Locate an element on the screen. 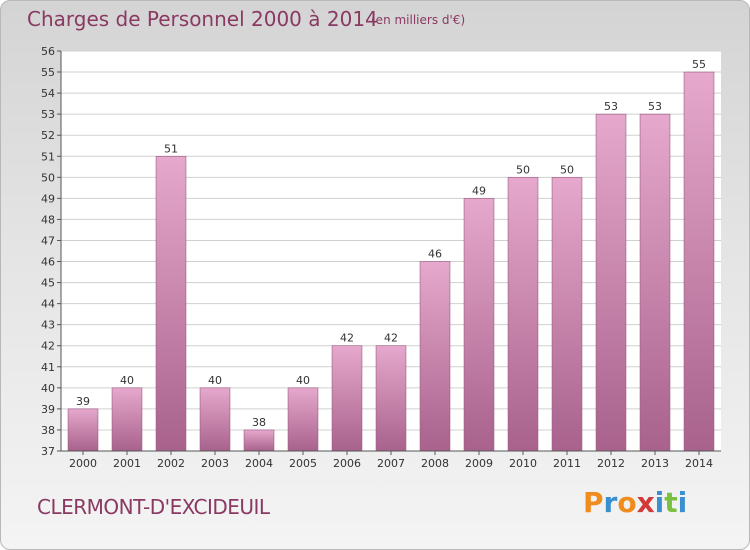 This screenshot has height=550, width=750. bar-2007 is located at coordinates (391, 398).